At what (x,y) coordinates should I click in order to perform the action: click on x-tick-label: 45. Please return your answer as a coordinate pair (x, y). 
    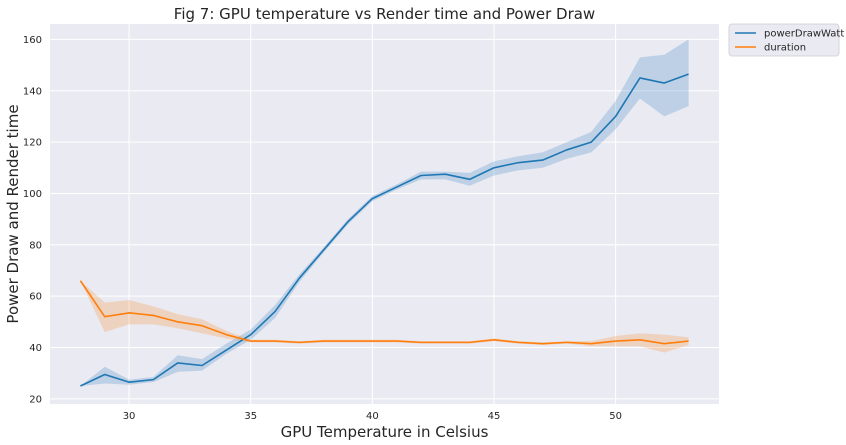
    Looking at the image, I should click on (494, 416).